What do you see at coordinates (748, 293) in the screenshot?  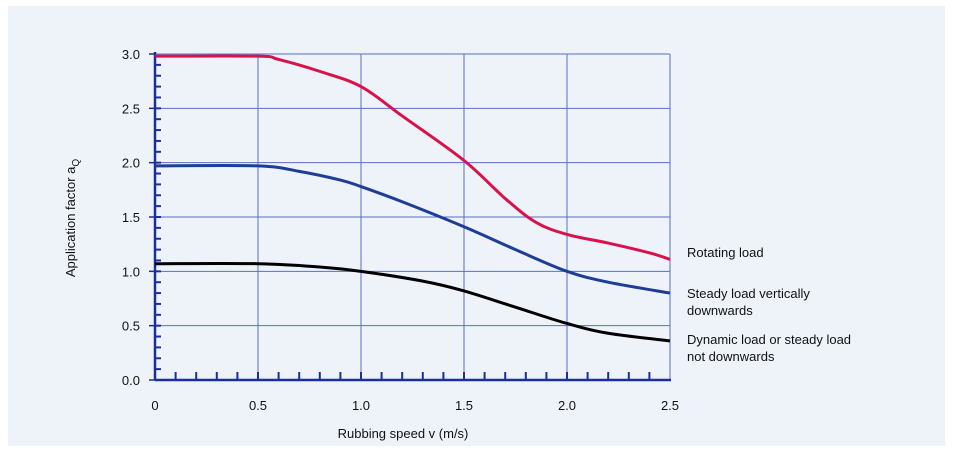 I see `legend-label: Steady load vertically` at bounding box center [748, 293].